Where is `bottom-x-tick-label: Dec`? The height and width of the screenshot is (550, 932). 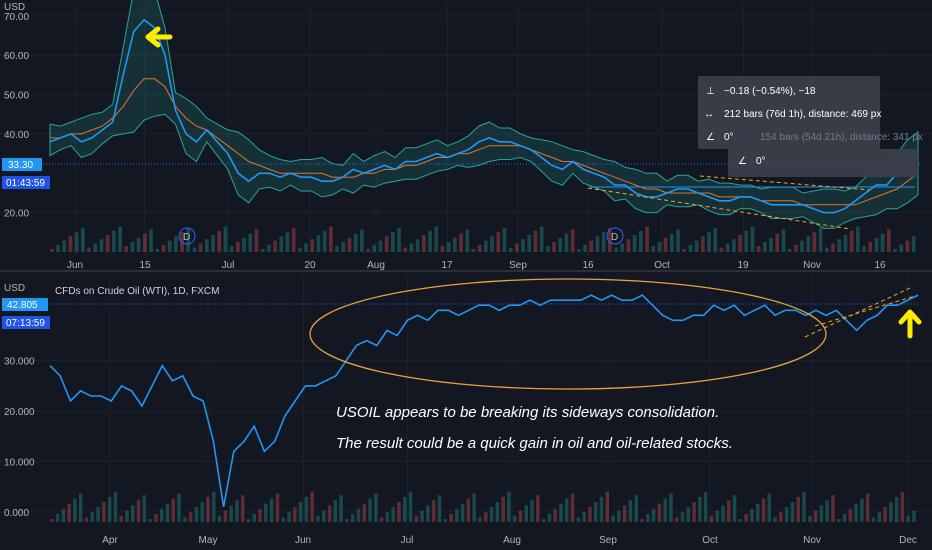
bottom-x-tick-label: Dec is located at coordinates (908, 540).